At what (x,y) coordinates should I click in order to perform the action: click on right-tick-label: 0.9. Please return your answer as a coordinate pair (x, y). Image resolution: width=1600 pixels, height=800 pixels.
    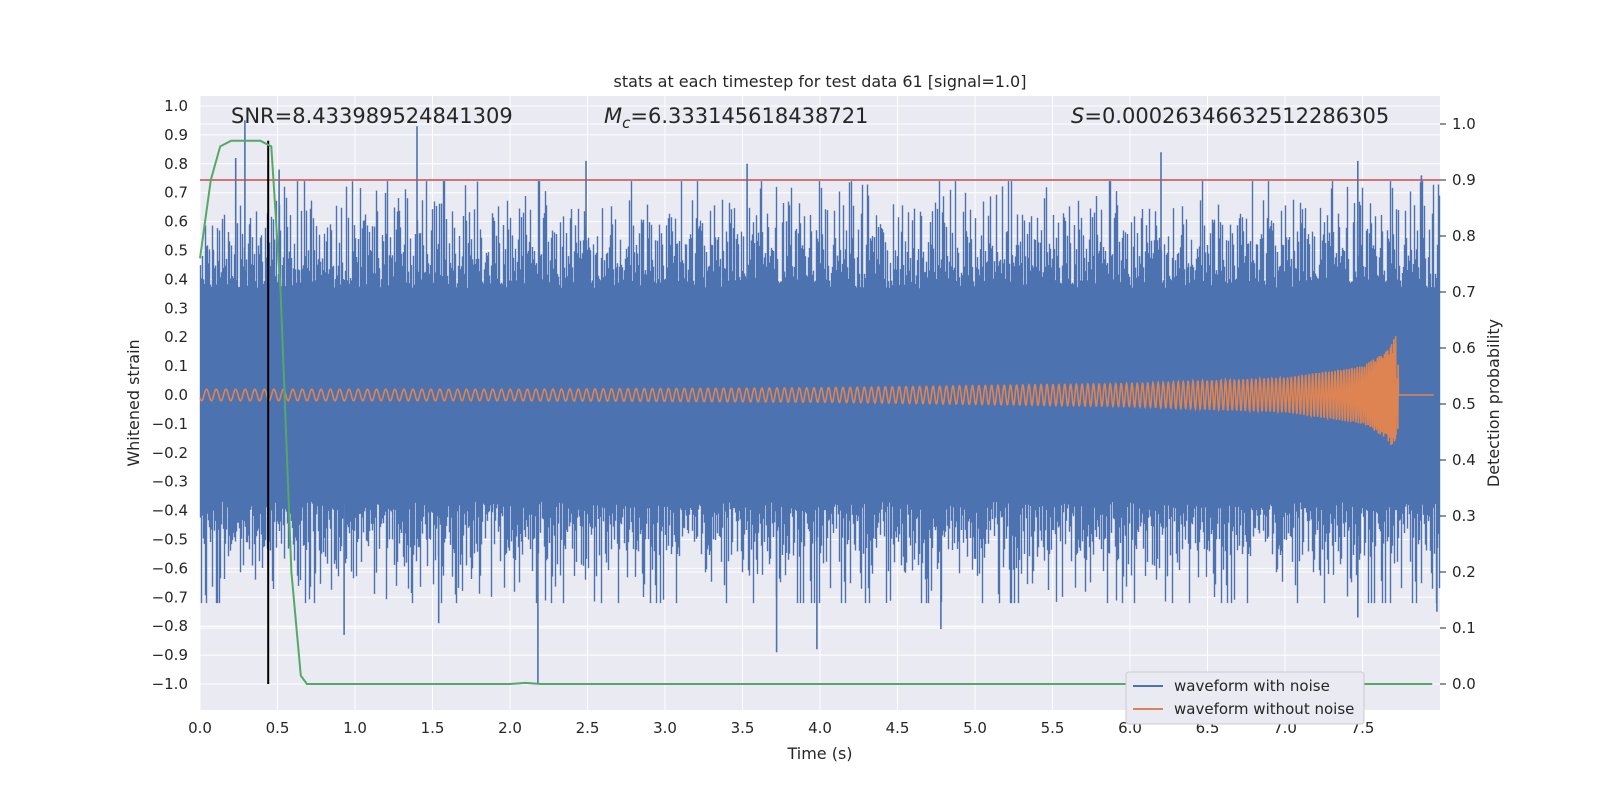
    Looking at the image, I should click on (1464, 180).